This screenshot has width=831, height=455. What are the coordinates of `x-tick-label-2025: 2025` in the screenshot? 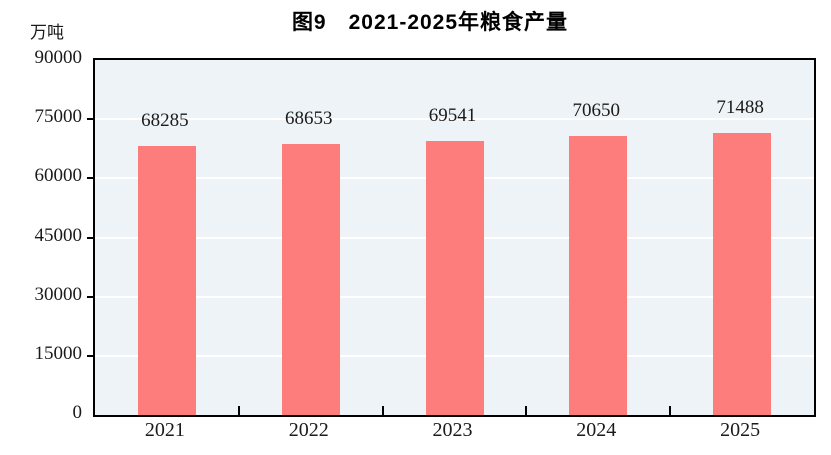 It's located at (740, 430).